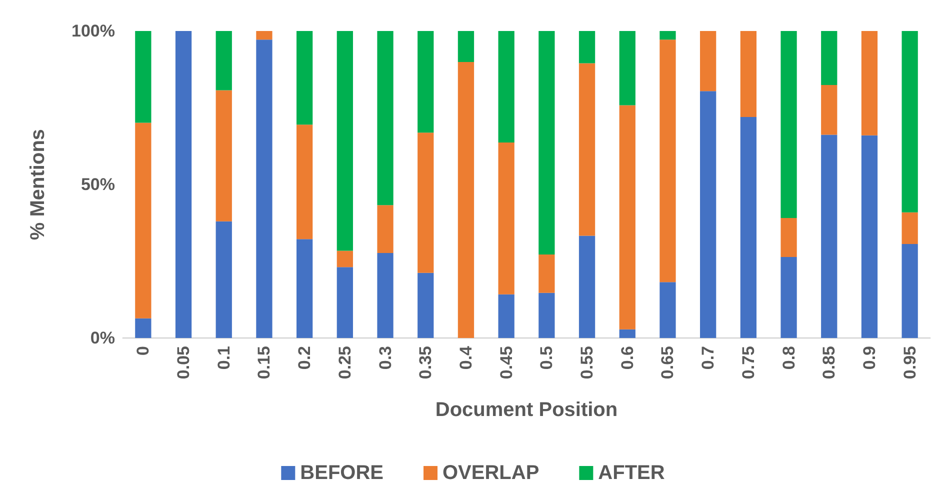 This screenshot has height=497, width=947. Describe the element at coordinates (546, 358) in the screenshot. I see `x-tick-label: 0.5` at that location.